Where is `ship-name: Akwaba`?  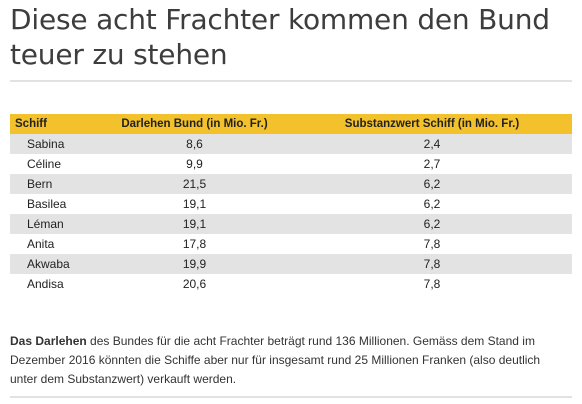 ship-name: Akwaba is located at coordinates (53, 264).